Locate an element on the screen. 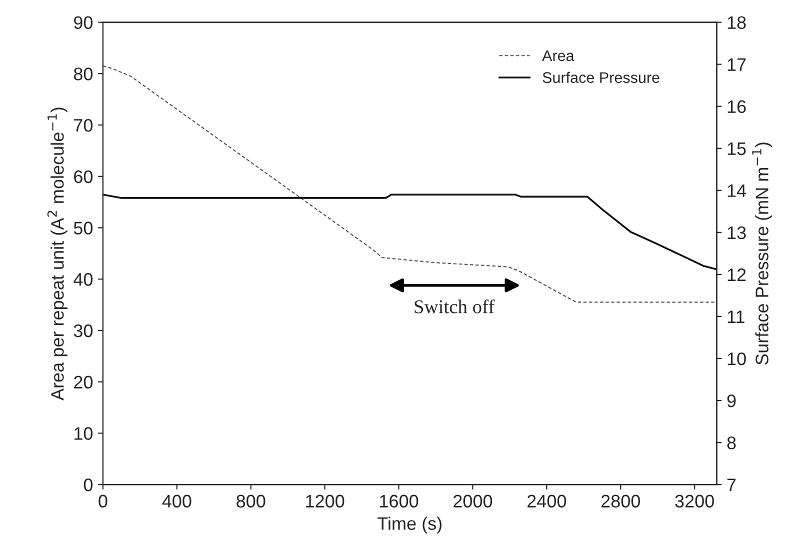 This screenshot has width=792, height=557. x-tick-label: 800 is located at coordinates (251, 501).